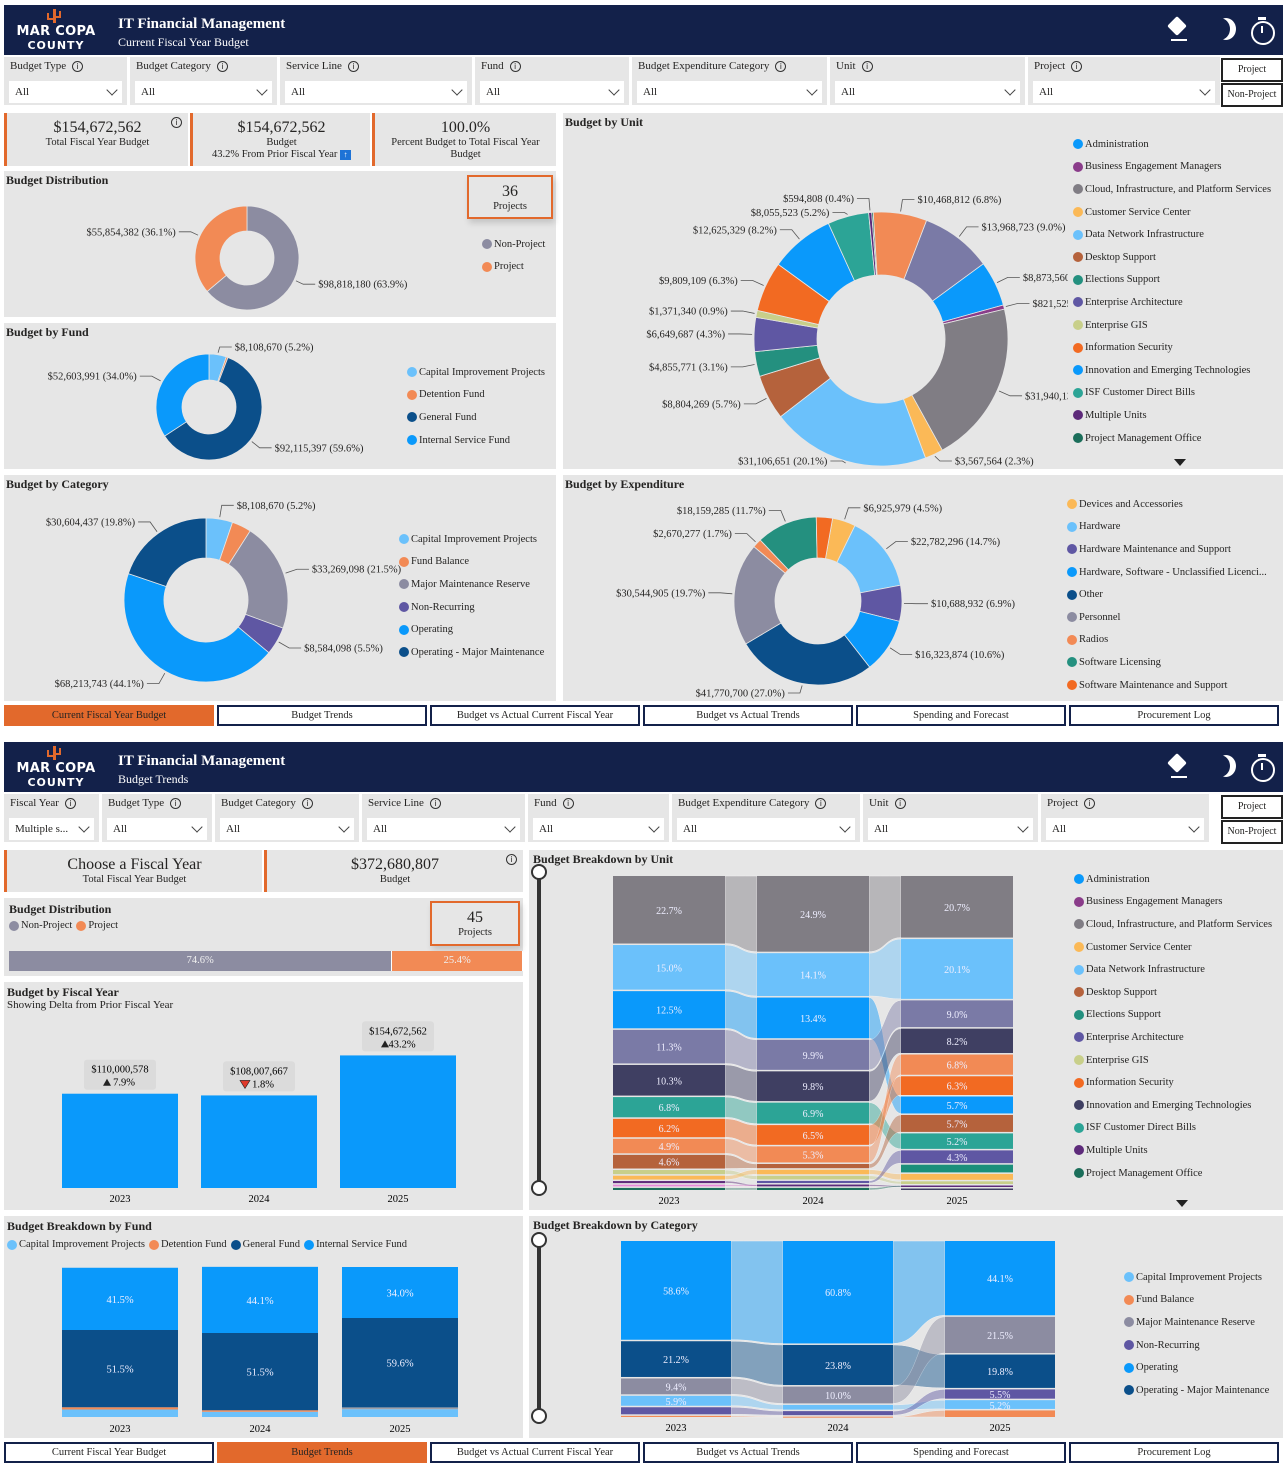 The image size is (1287, 1465). Describe the element at coordinates (120, 1140) in the screenshot. I see `bar-2023` at that location.